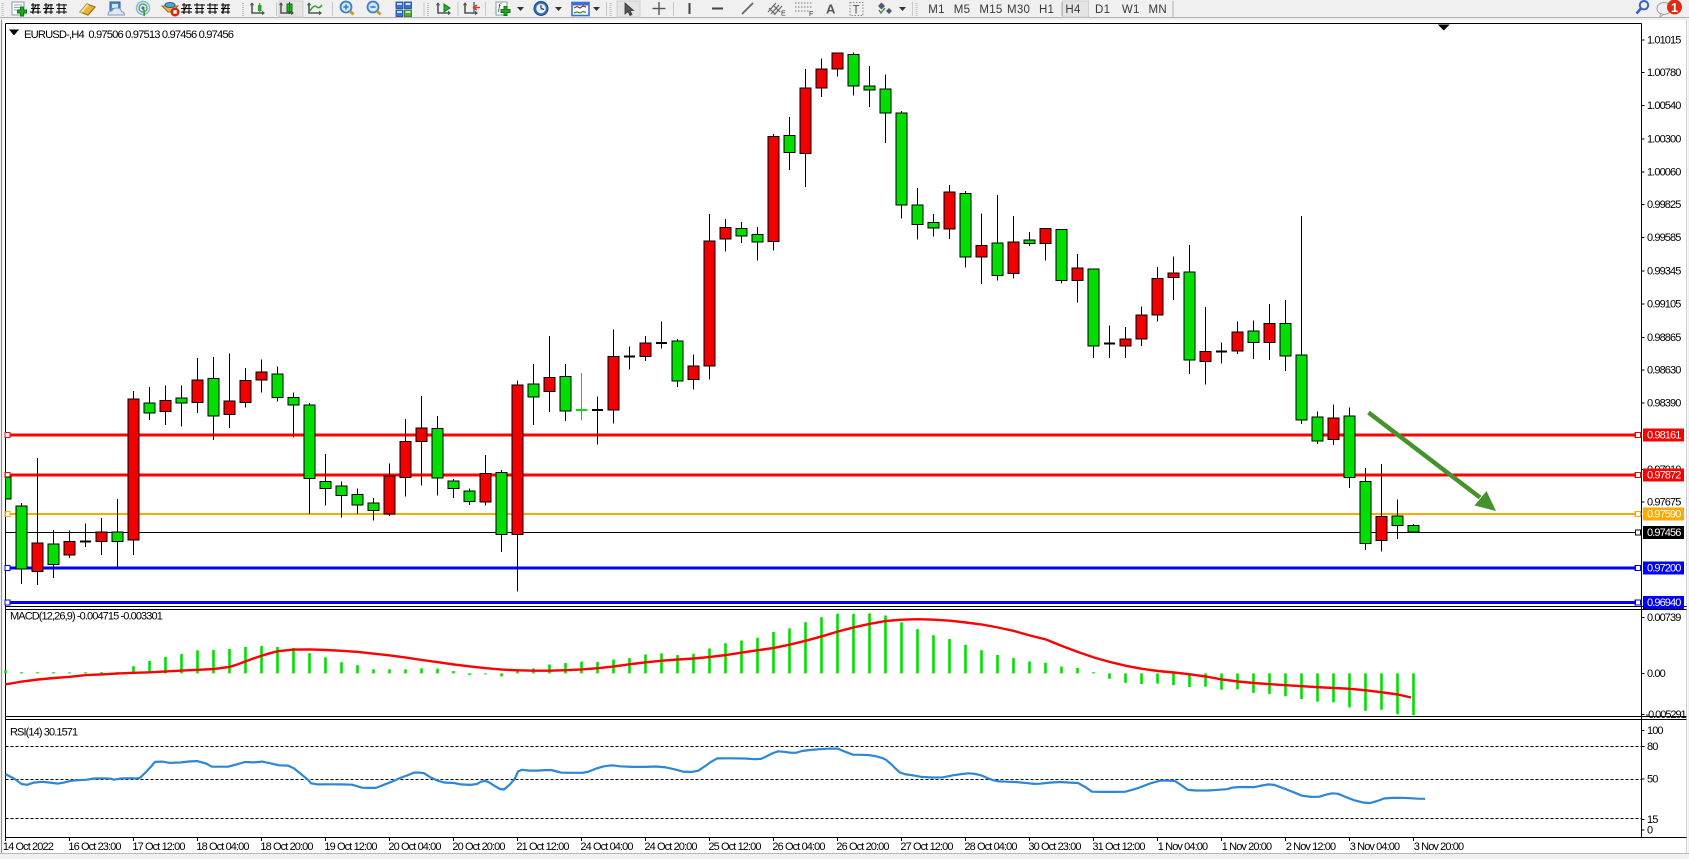 The height and width of the screenshot is (859, 1689). Describe the element at coordinates (1664, 139) in the screenshot. I see `svg-text: 1.00300` at that location.